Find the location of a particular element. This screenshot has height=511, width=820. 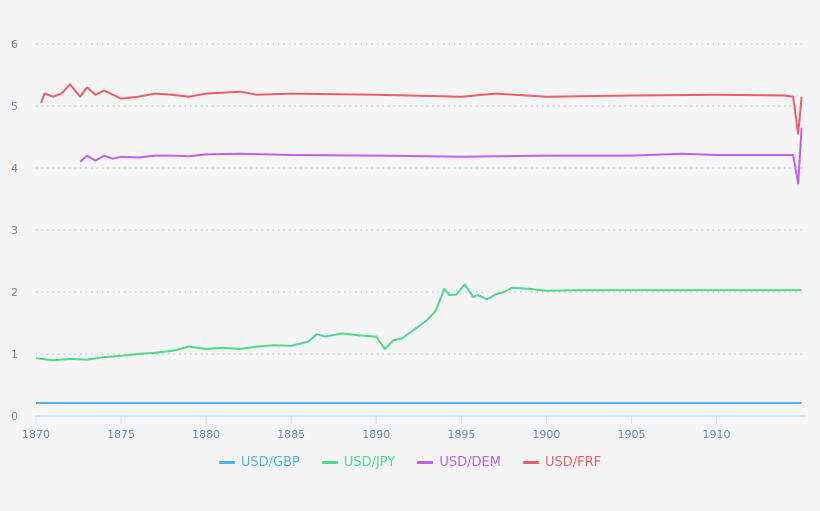

legend-label: USD/GBP is located at coordinates (270, 462).